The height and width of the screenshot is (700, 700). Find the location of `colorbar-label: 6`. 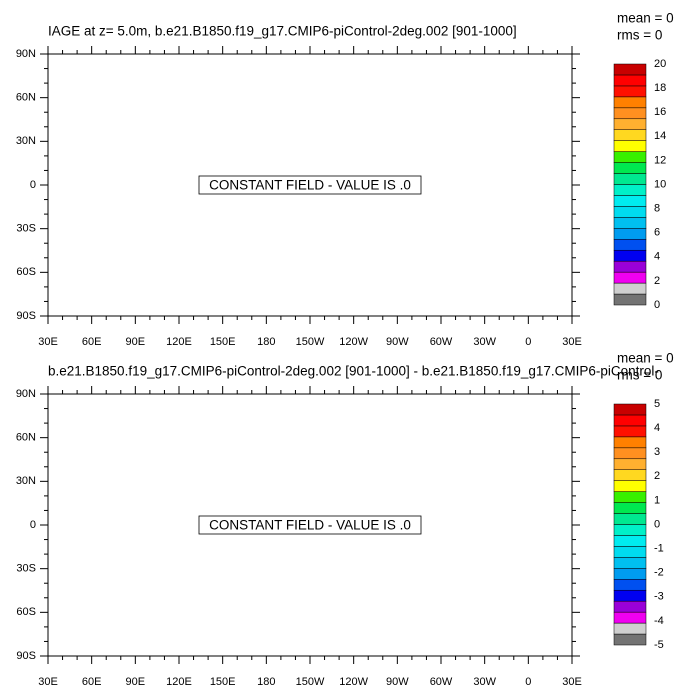

colorbar-label: 6 is located at coordinates (657, 233).